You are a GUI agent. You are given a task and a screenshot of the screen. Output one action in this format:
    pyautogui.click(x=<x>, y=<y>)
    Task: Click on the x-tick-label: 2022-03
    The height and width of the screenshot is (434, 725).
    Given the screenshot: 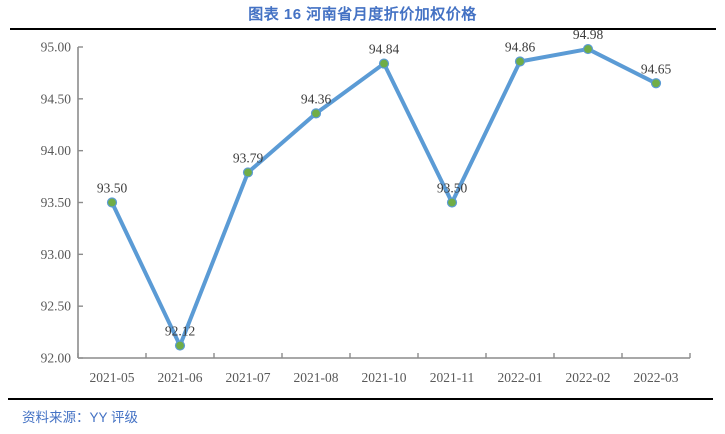 What is the action you would take?
    pyautogui.click(x=656, y=377)
    